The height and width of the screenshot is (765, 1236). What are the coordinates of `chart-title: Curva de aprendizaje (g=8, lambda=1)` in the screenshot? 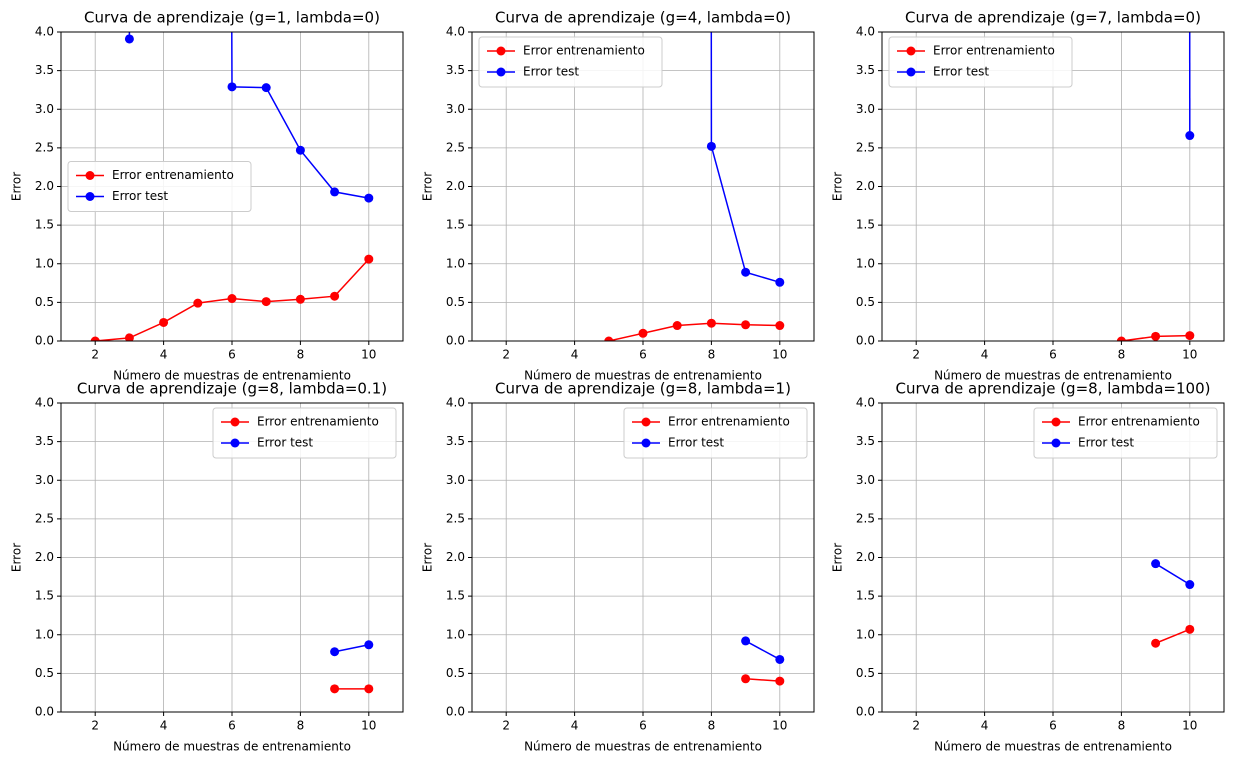 It's located at (643, 389).